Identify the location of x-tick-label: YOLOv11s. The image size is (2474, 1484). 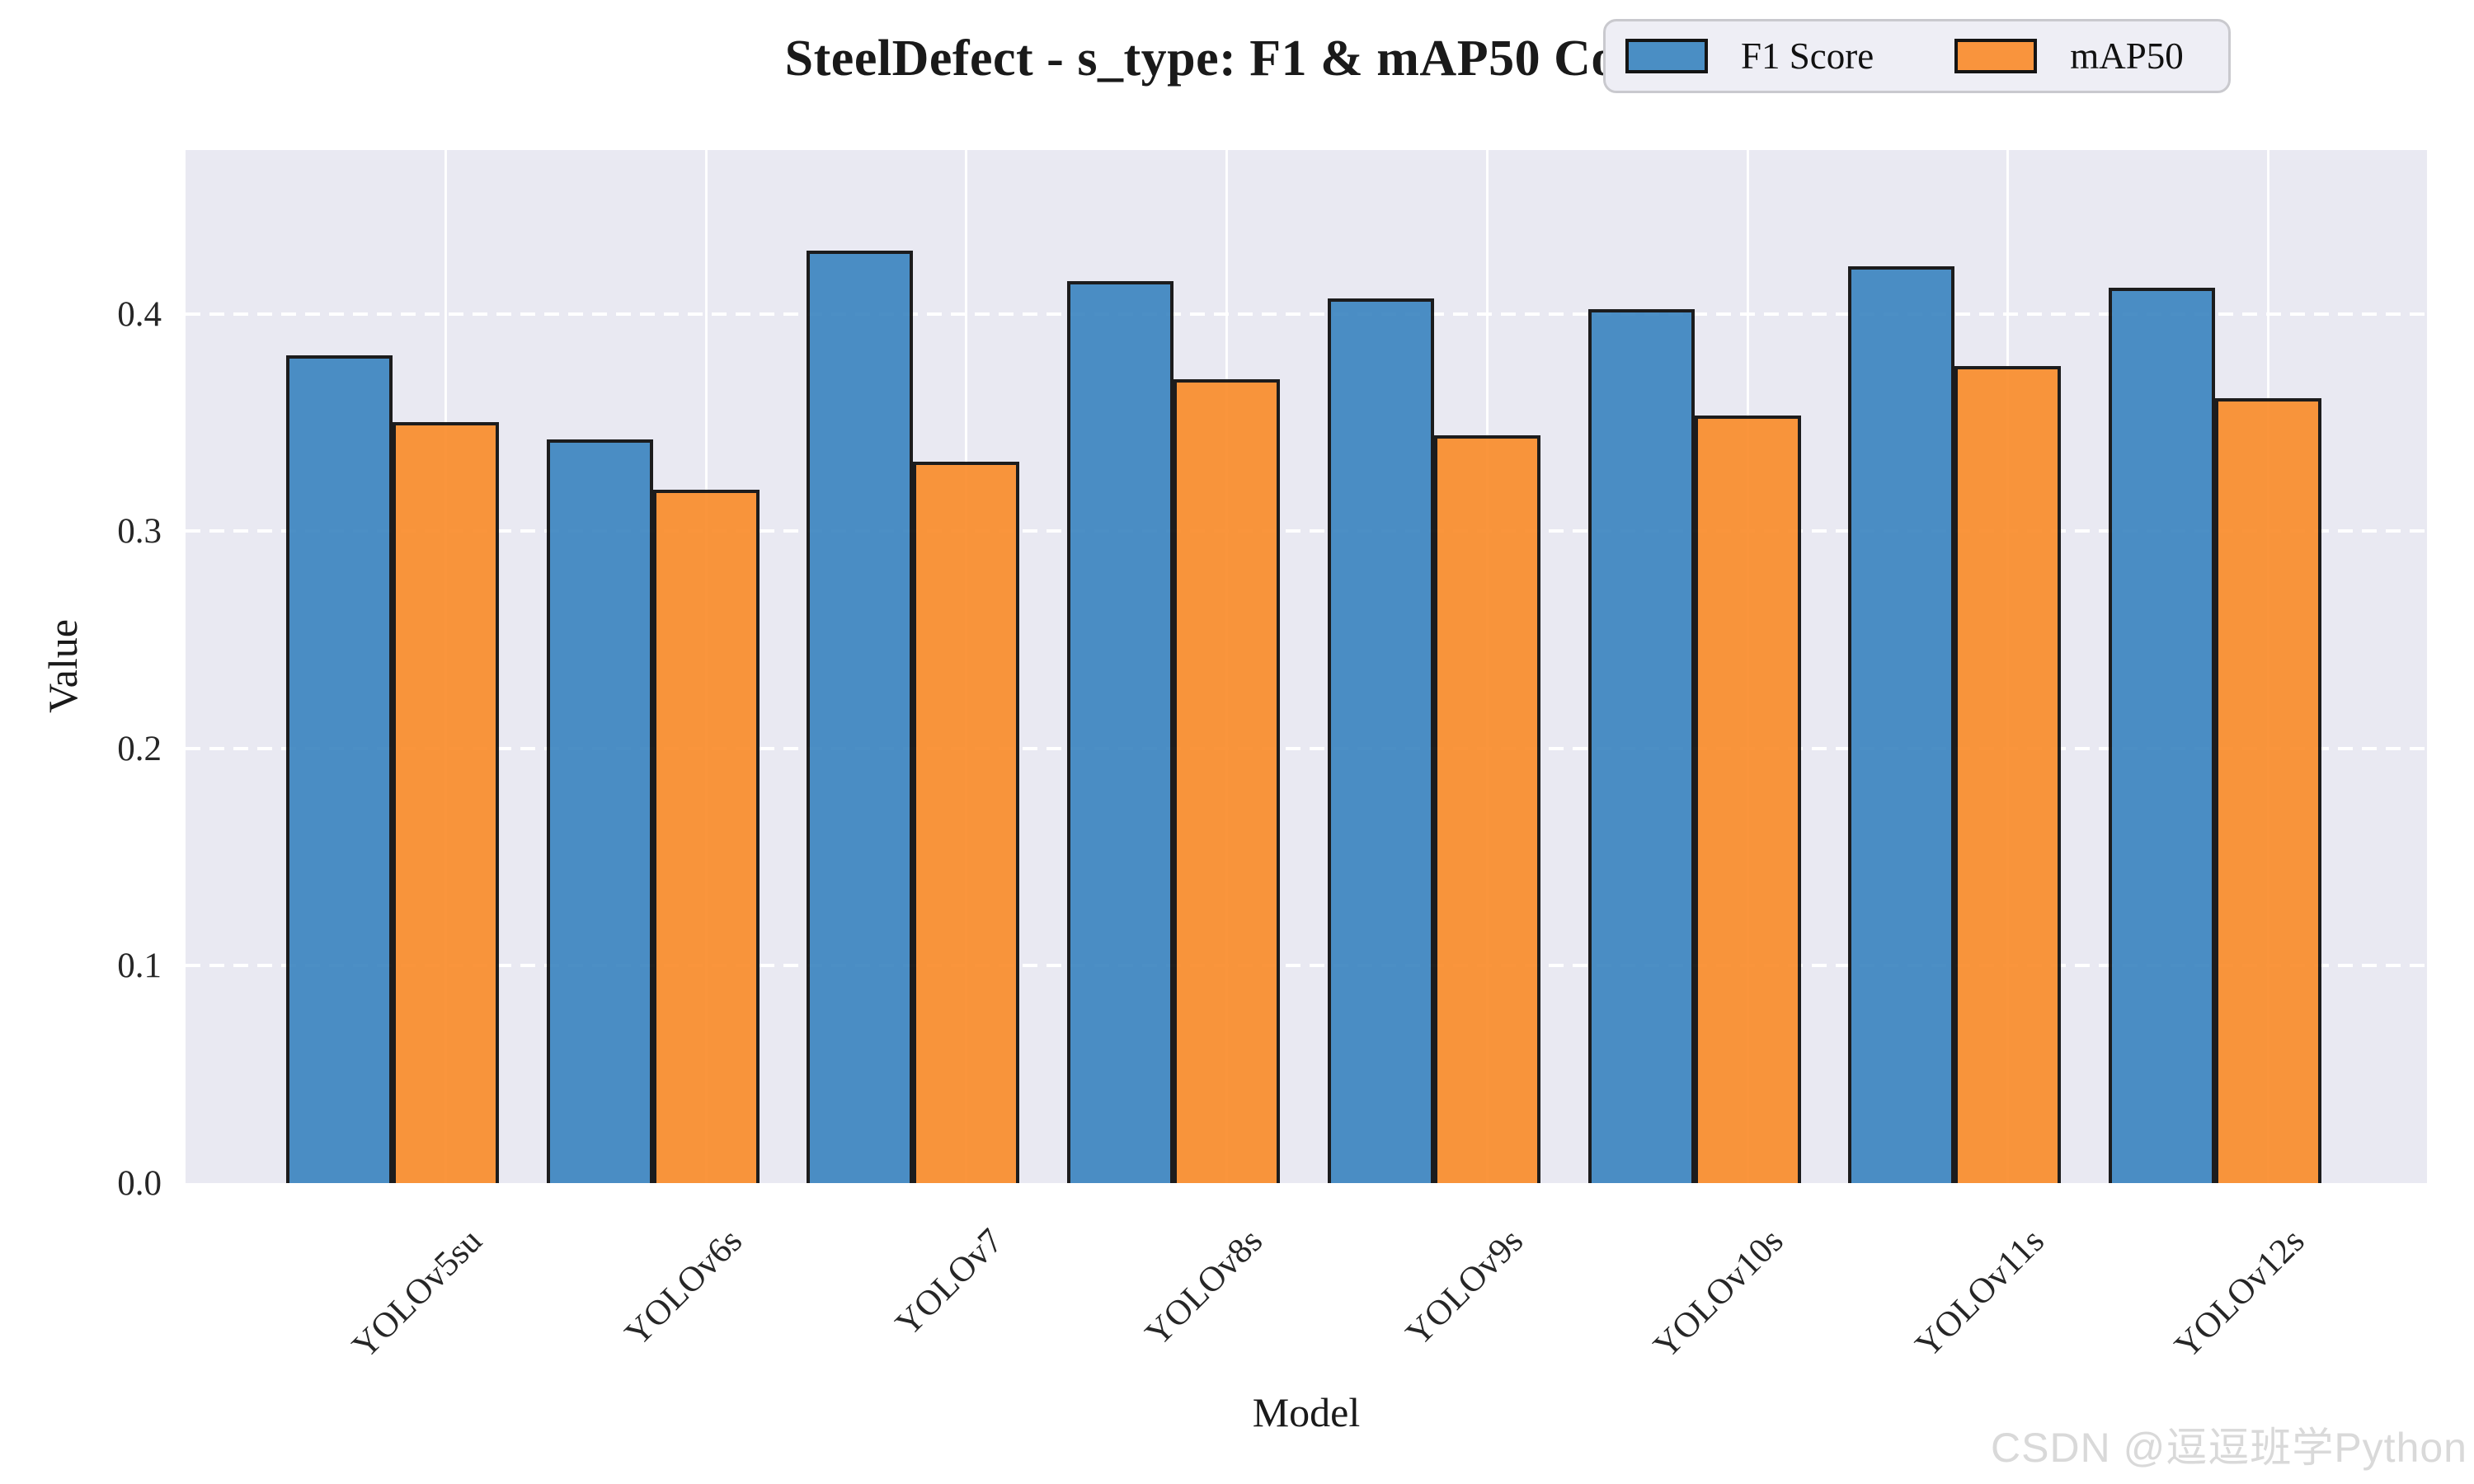
(1979, 1293).